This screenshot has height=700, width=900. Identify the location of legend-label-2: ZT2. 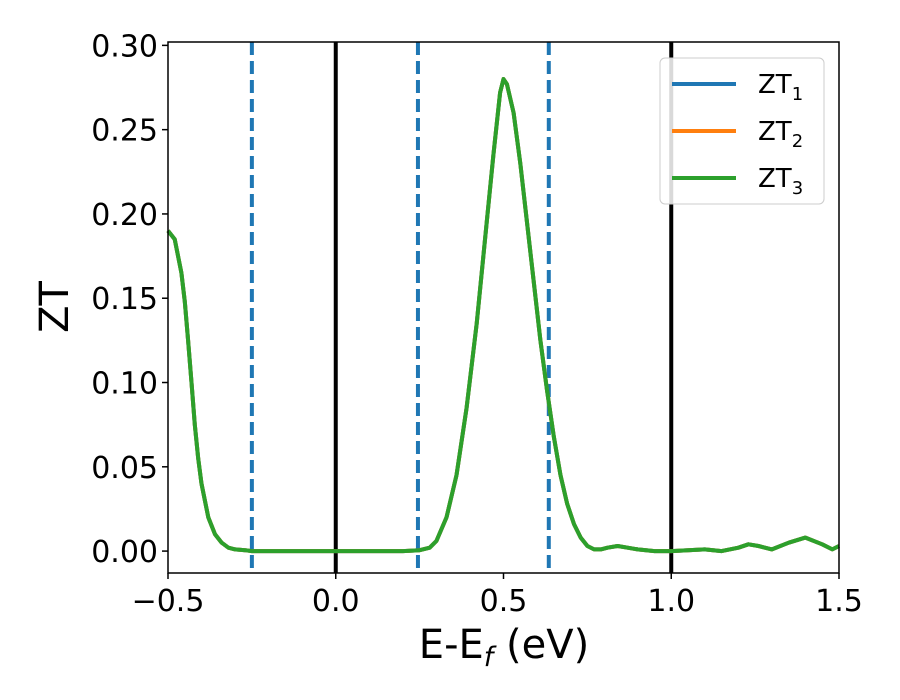
(780, 134).